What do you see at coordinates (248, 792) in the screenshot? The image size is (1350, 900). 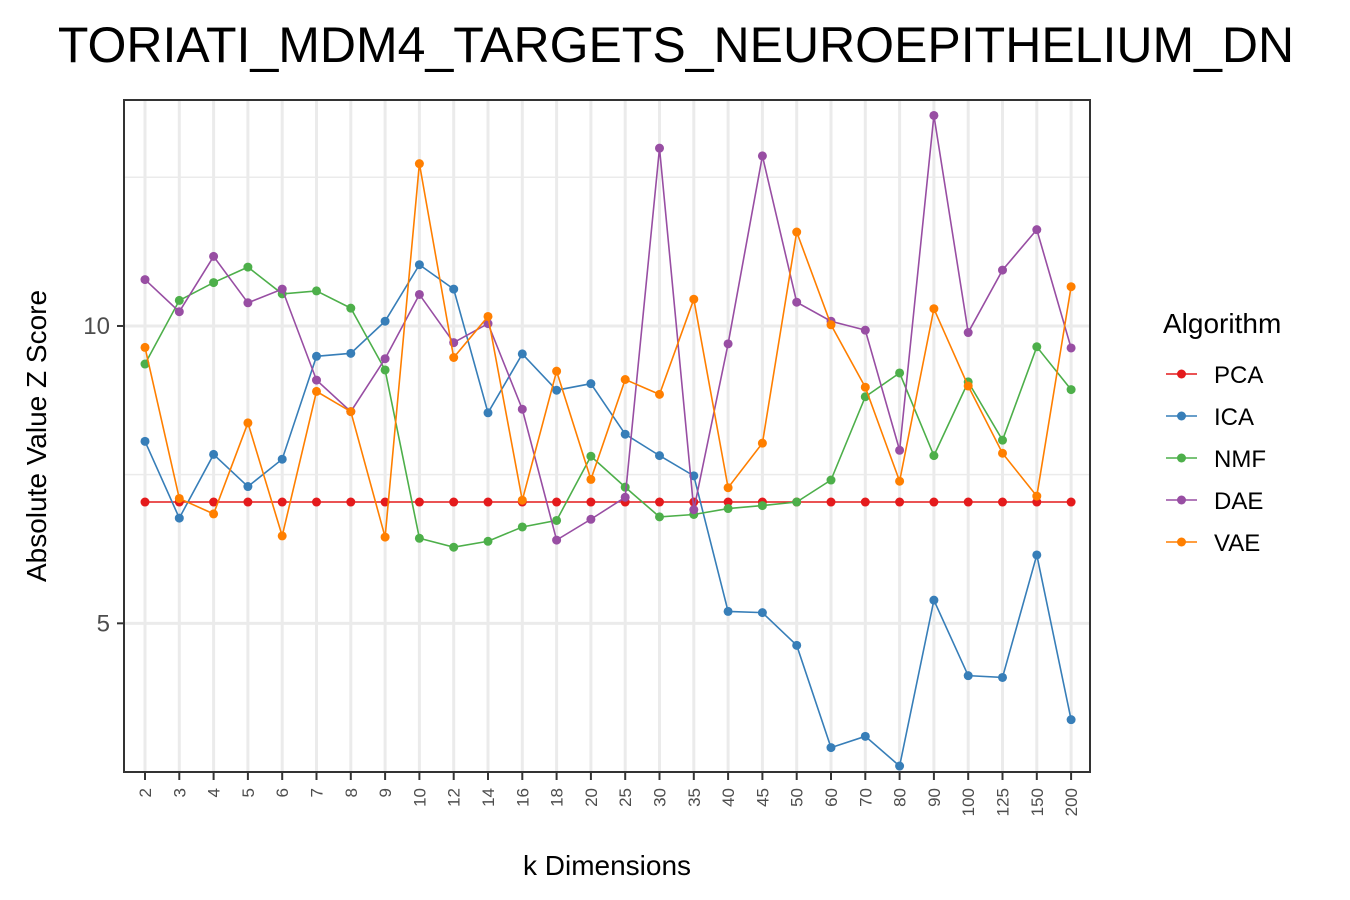 I see `x-tick-label: 5` at bounding box center [248, 792].